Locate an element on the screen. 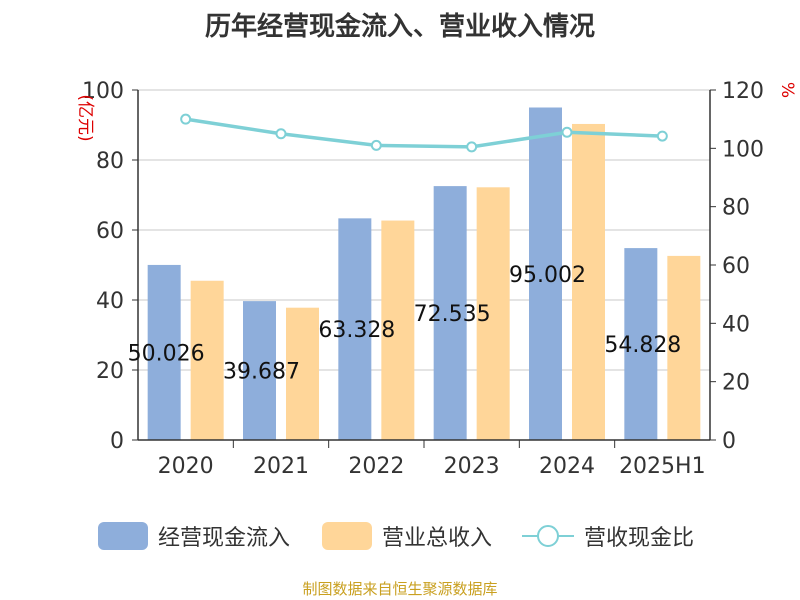 This screenshot has width=800, height=600. data-label-cash-inflow: 54.828 is located at coordinates (642, 345).